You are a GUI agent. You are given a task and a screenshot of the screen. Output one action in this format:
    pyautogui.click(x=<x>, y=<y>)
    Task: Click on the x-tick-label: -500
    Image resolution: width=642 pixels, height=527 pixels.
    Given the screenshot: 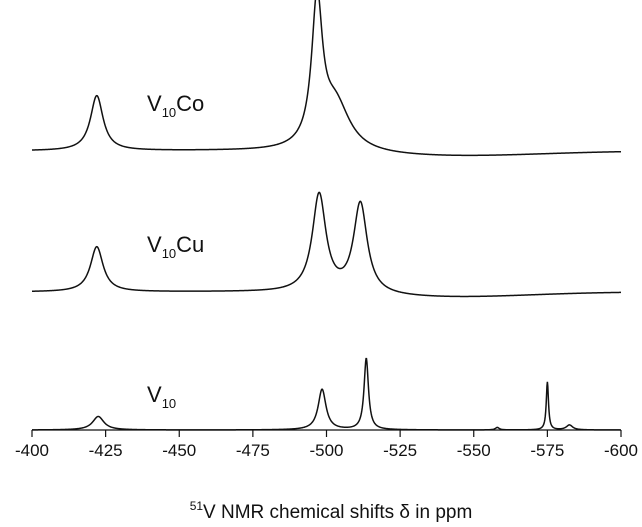 What is the action you would take?
    pyautogui.click(x=326, y=450)
    